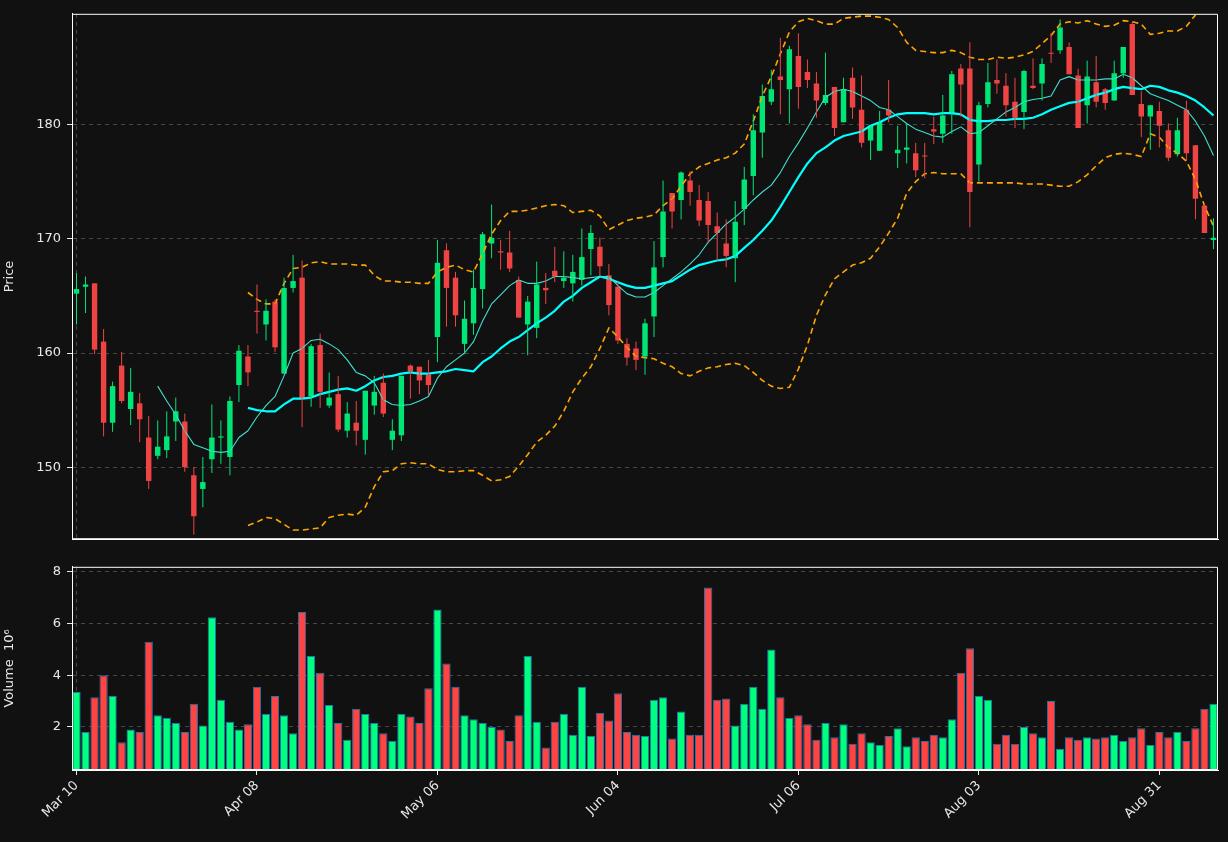 This screenshot has width=1228, height=842. I want to click on y-tick-label: 8, so click(56, 571).